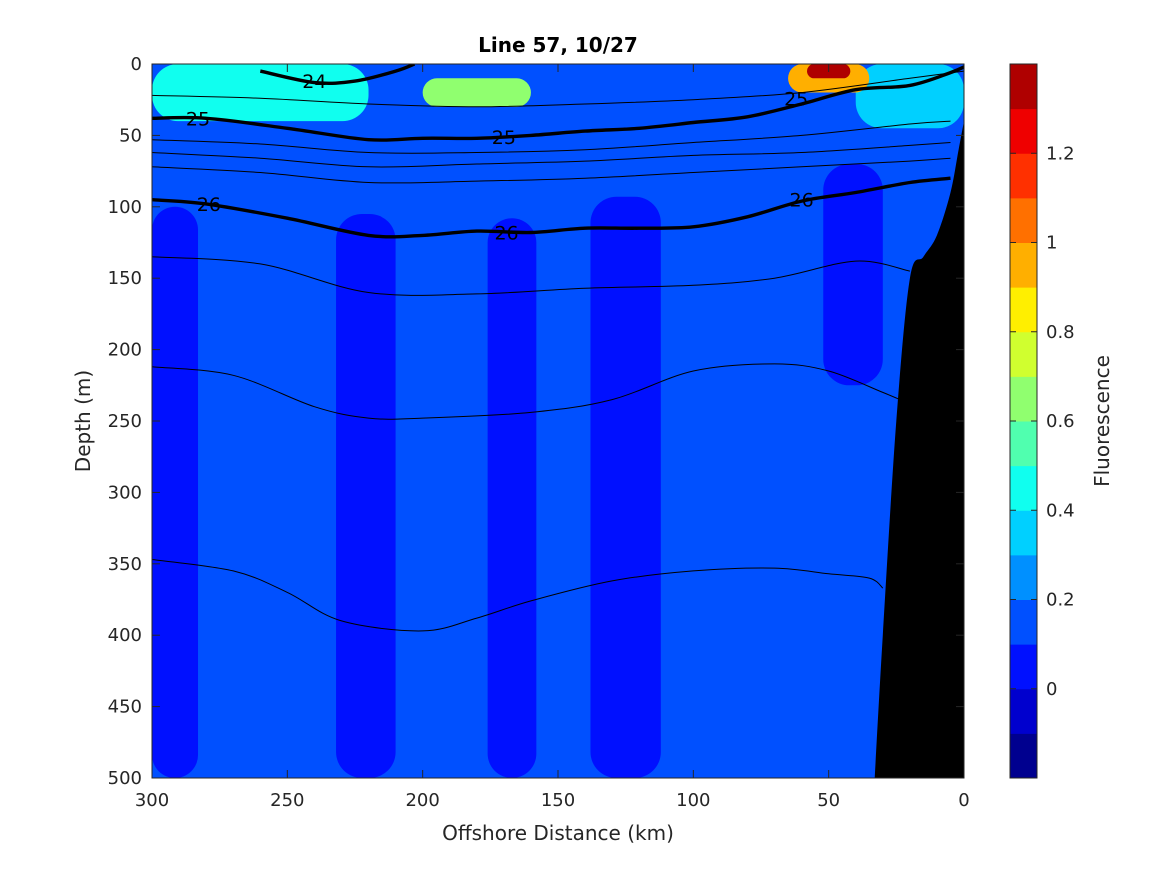  What do you see at coordinates (558, 45) in the screenshot?
I see `chart-title: Line 57, 10/27` at bounding box center [558, 45].